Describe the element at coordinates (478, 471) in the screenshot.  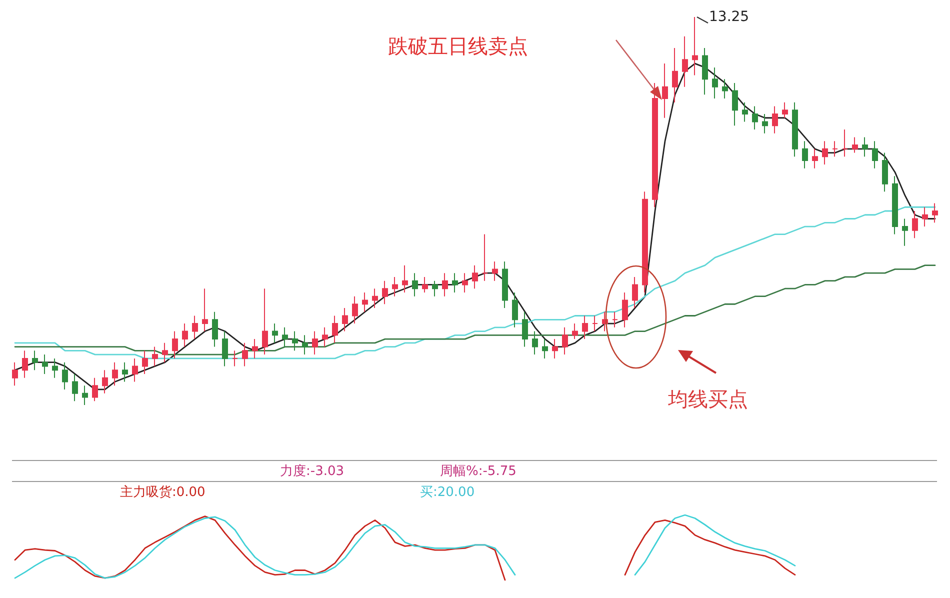
I see `text: 周幅%:-5.75` at that location.